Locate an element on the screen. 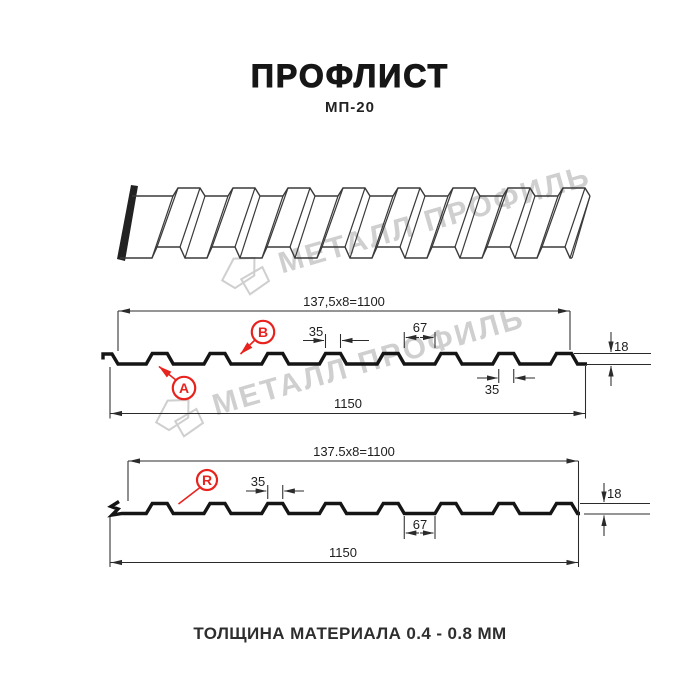  dim-valley-a: 67 is located at coordinates (419, 334).